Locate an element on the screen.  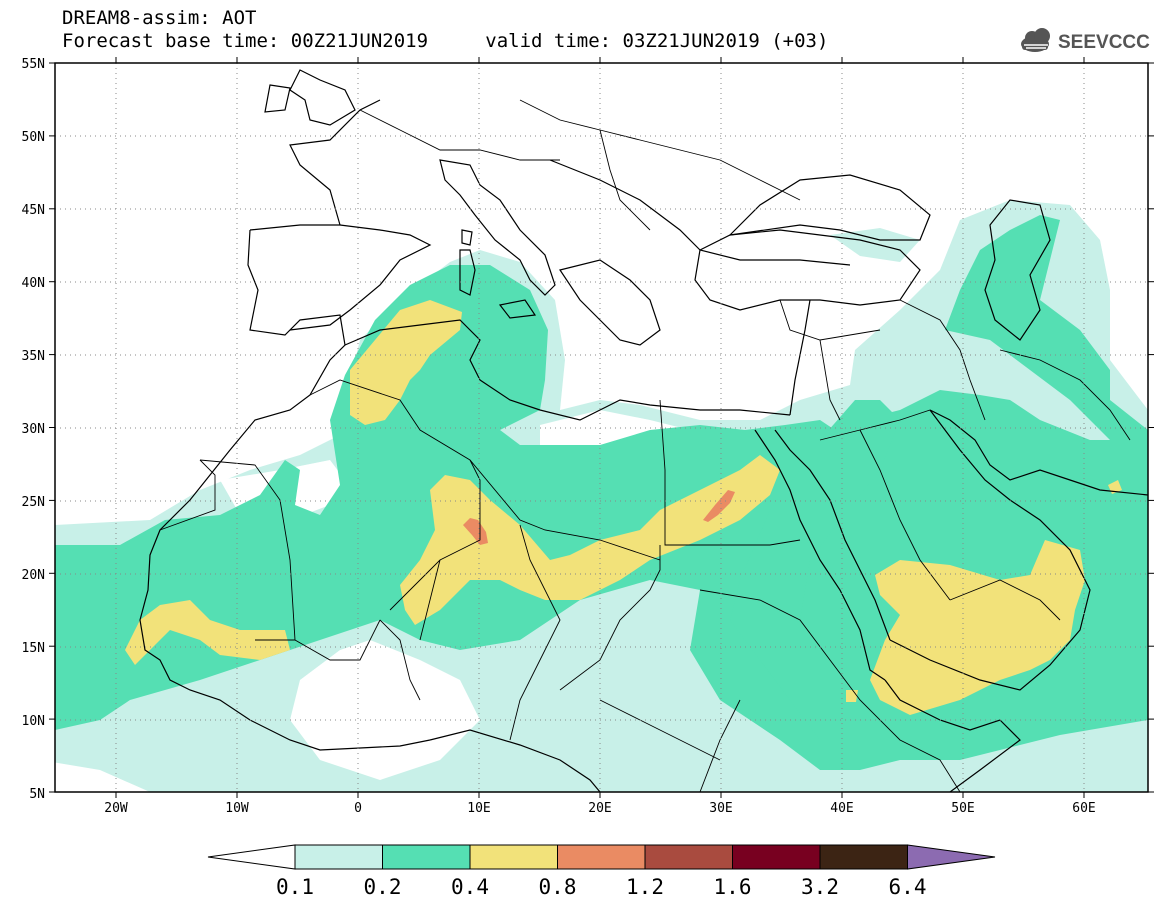
lon-tick-label: 10E is located at coordinates (478, 808).